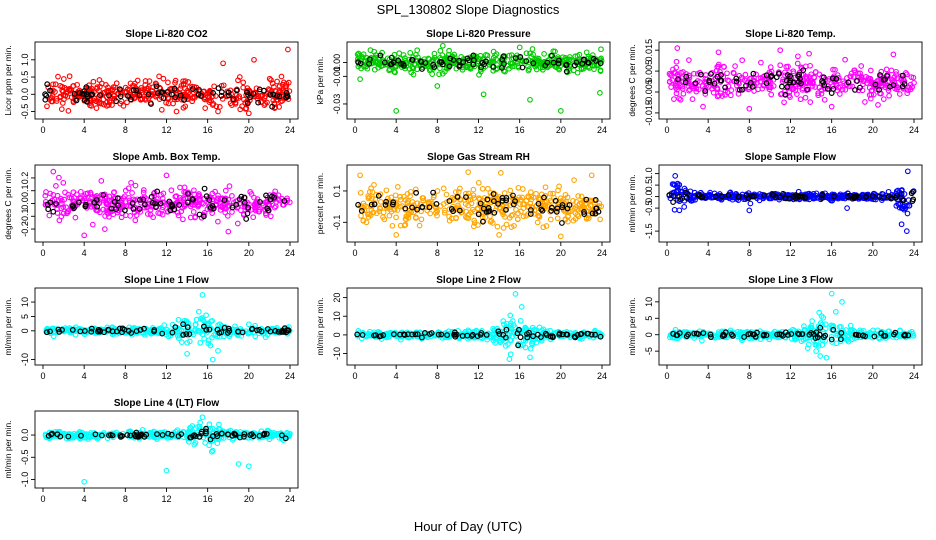  I want to click on y-tick-label: -0.1, so click(25, 217).